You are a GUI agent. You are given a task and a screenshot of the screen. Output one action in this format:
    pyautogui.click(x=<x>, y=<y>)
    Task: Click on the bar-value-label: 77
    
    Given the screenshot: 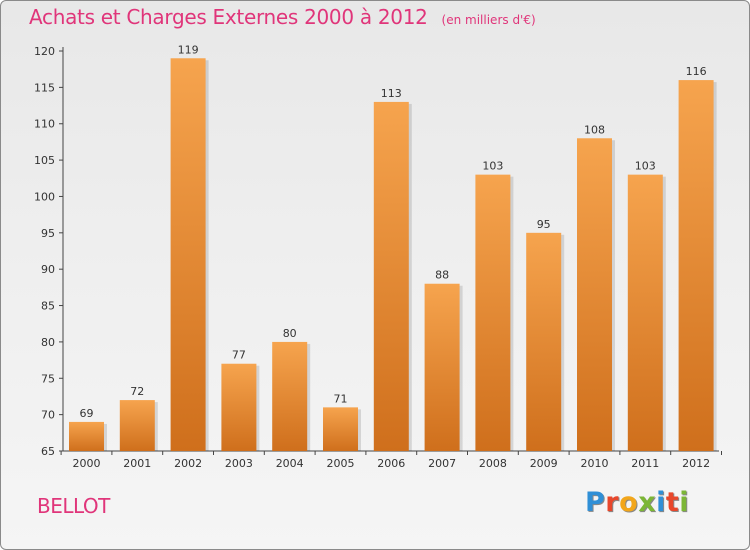 What is the action you would take?
    pyautogui.click(x=239, y=355)
    